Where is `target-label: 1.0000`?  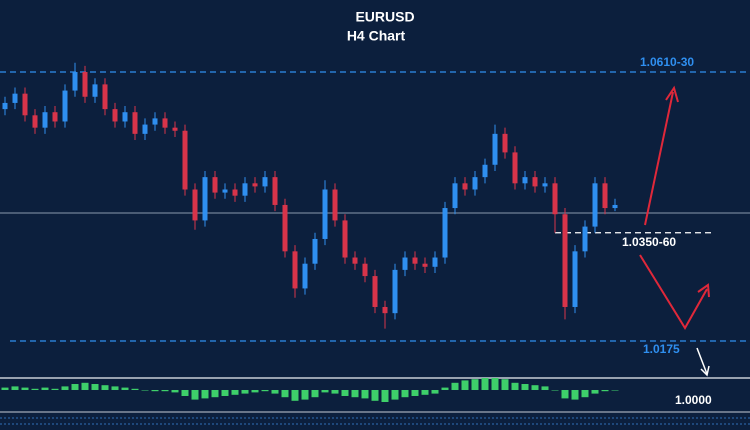 target-label: 1.0000 is located at coordinates (693, 400).